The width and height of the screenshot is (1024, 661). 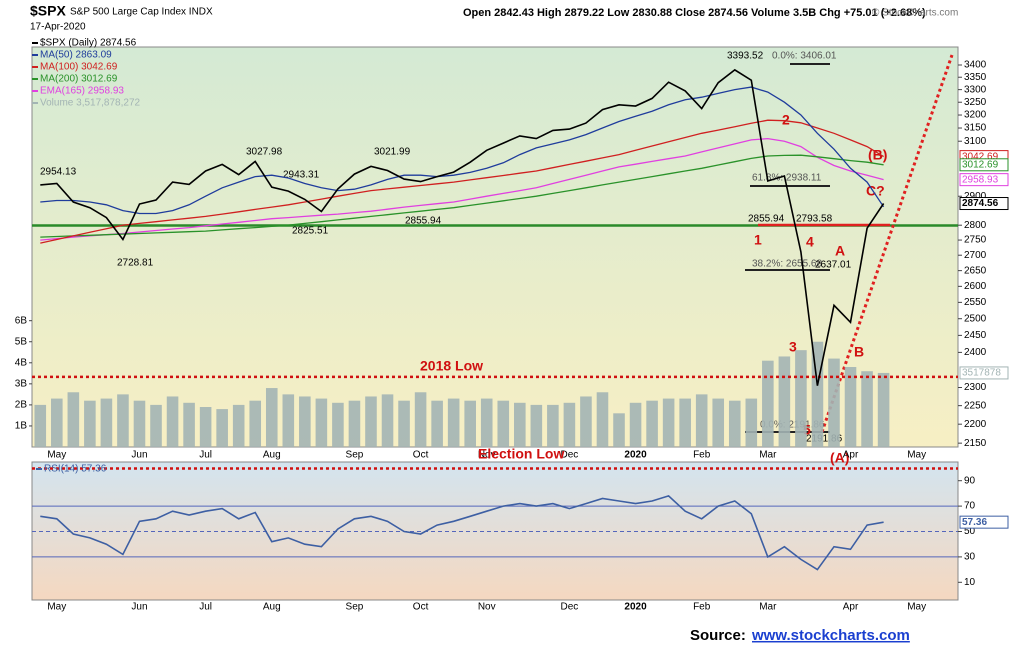 I want to click on y-tick-label: 10, so click(x=970, y=582).